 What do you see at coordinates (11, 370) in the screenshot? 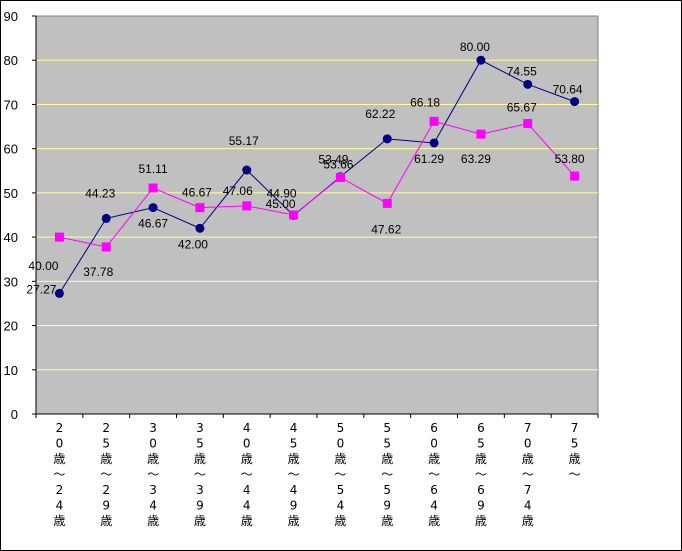
I see `y-tick-label: 10` at bounding box center [11, 370].